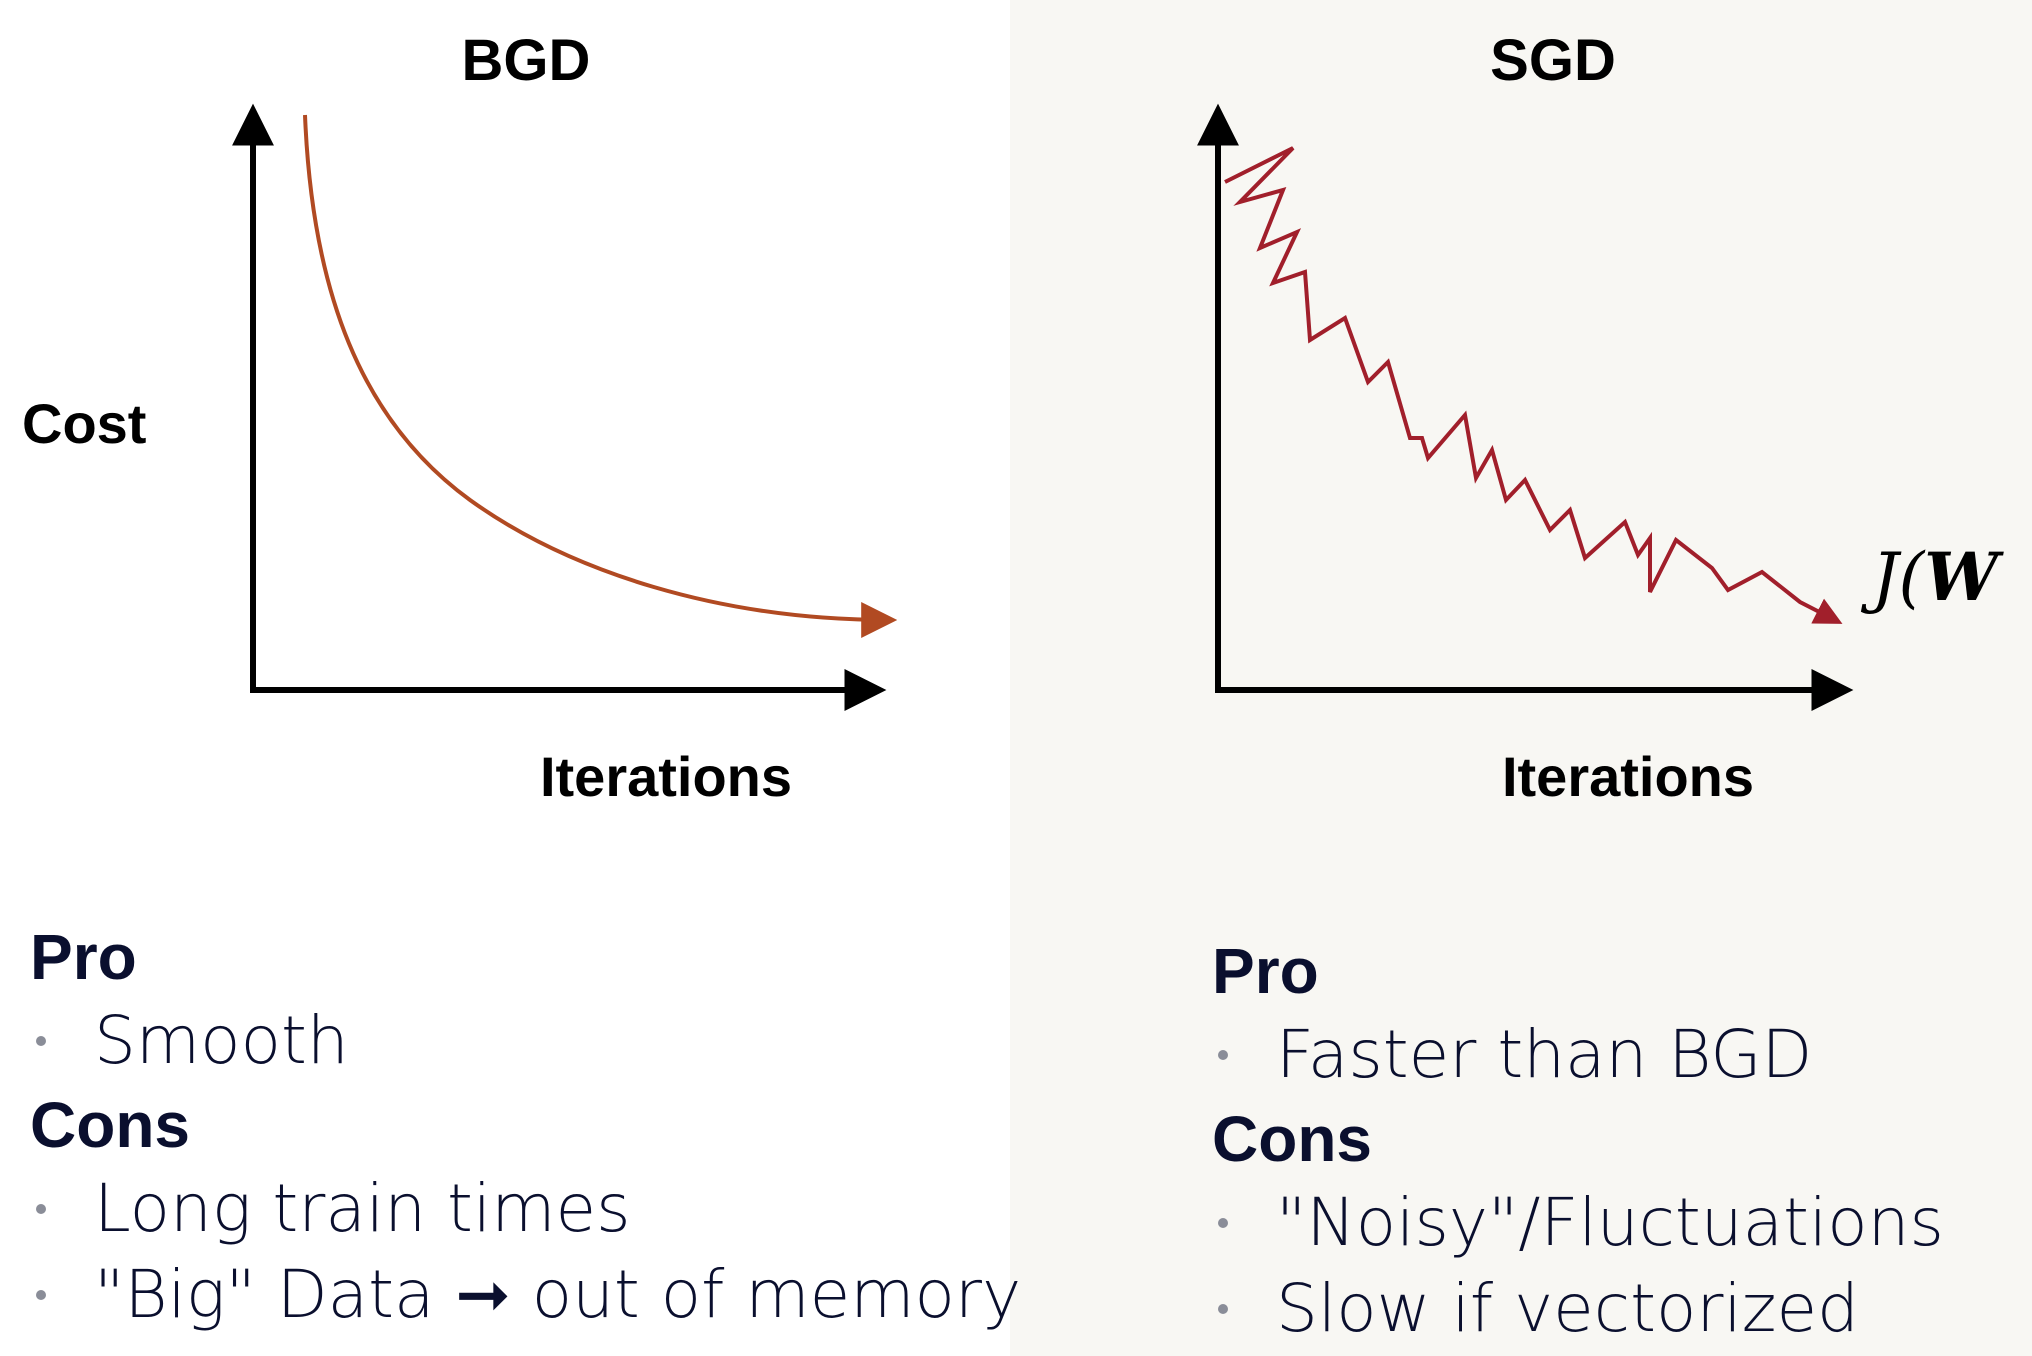 This screenshot has height=1356, width=2032. I want to click on list-item: Faster than BGD, so click(1578, 1055).